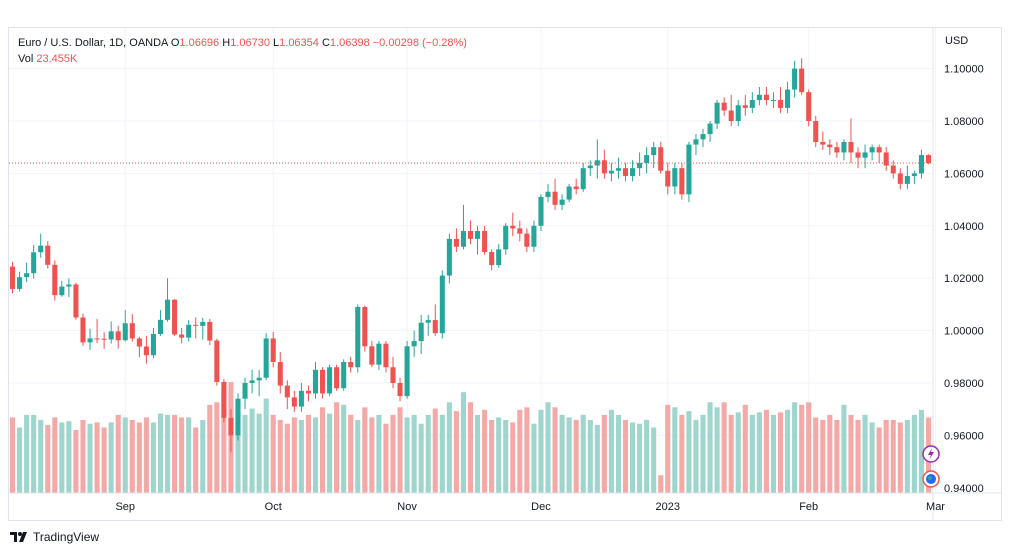 The height and width of the screenshot is (555, 1012). Describe the element at coordinates (273, 507) in the screenshot. I see `x-tick-label: Oct` at that location.